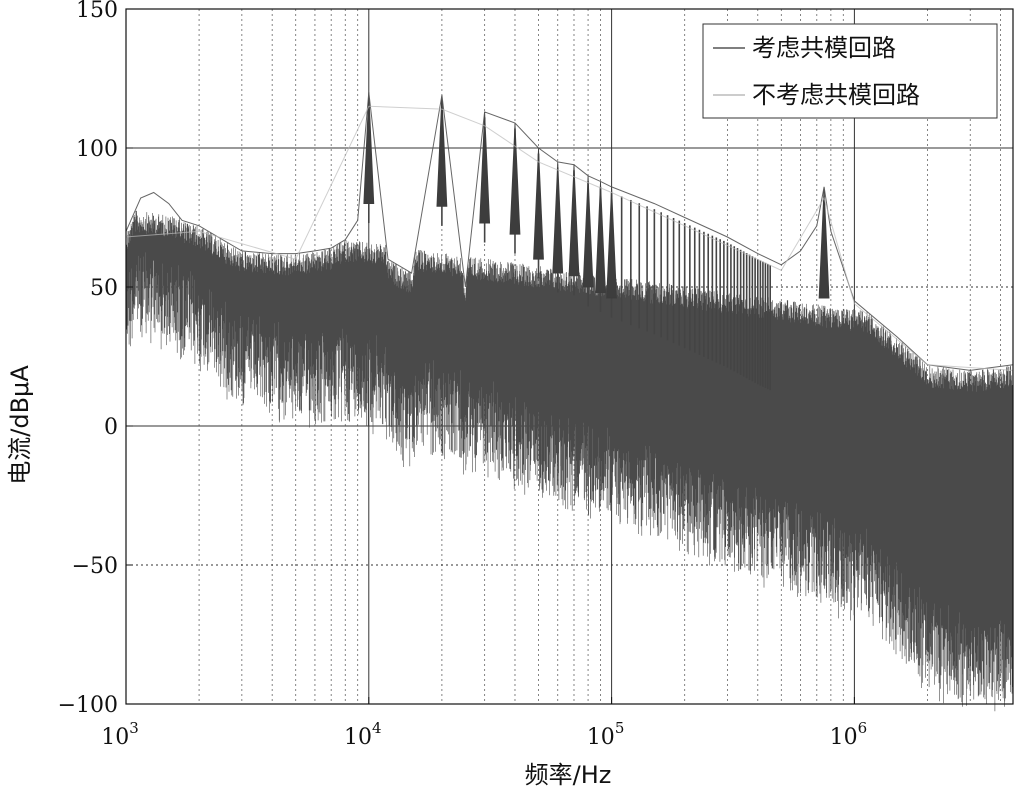  Describe the element at coordinates (836, 95) in the screenshot. I see `legend-entry-series-2: 不考虑共模回路` at that location.